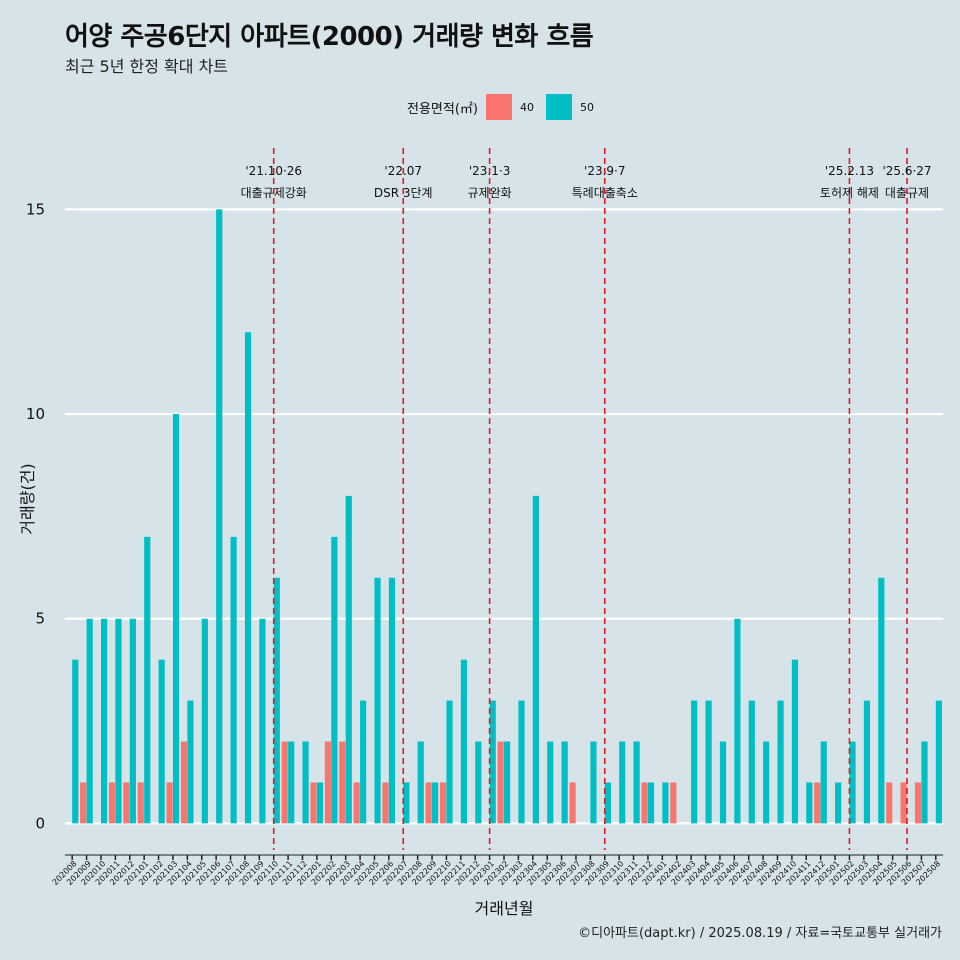  Describe the element at coordinates (442, 109) in the screenshot. I see `legend-title: 전용면적(㎡)` at that location.